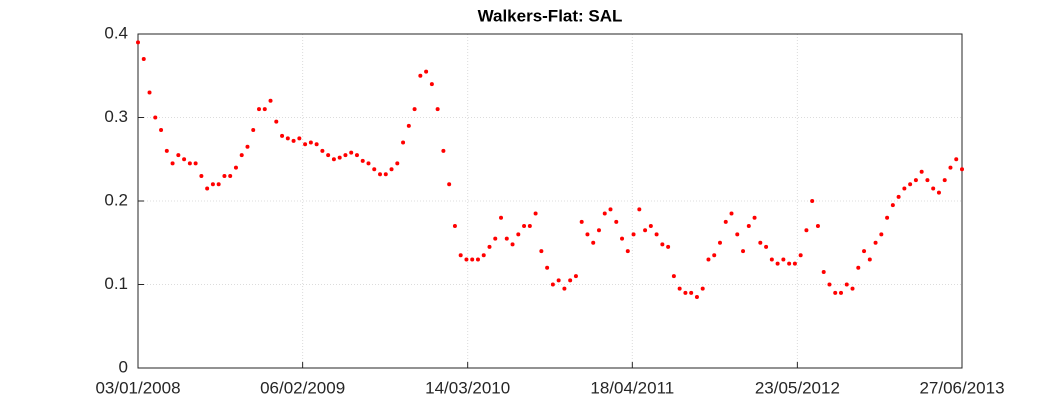  Describe the element at coordinates (961, 387) in the screenshot. I see `x-tick-label: 27/06/2013` at that location.